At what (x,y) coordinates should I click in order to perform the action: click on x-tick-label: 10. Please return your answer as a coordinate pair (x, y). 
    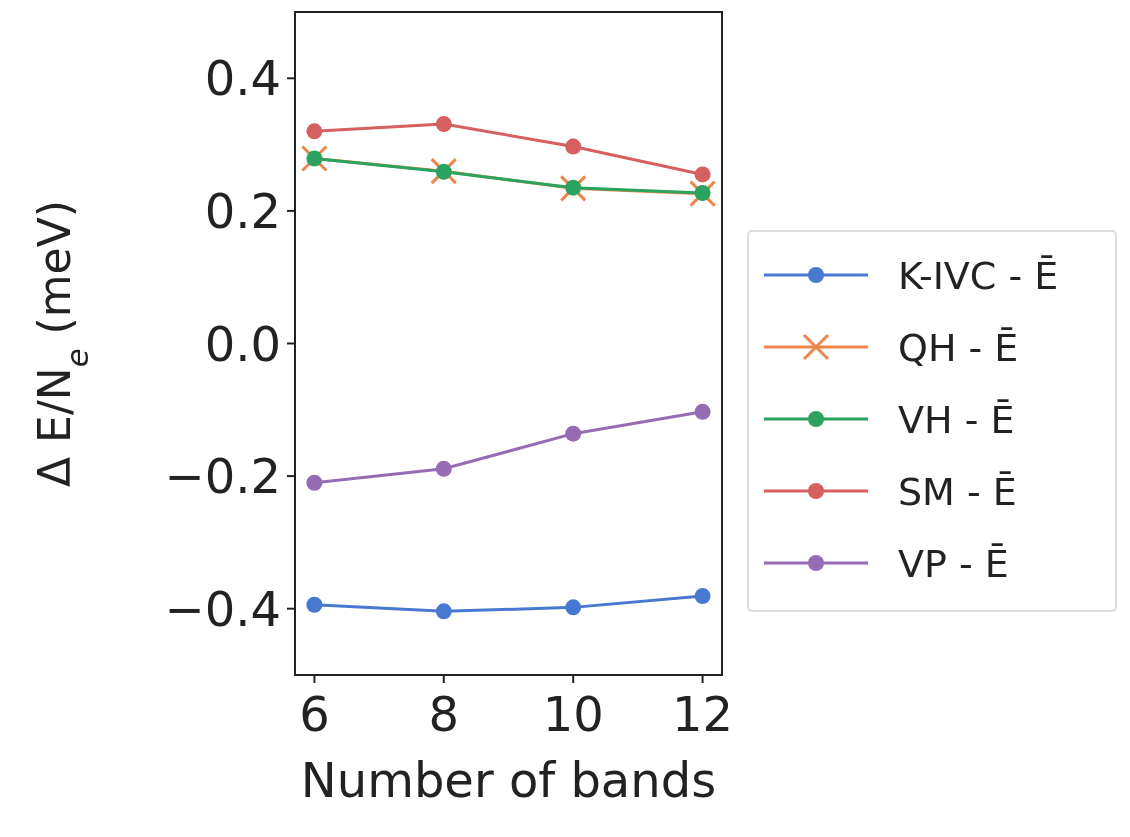
    Looking at the image, I should click on (573, 714).